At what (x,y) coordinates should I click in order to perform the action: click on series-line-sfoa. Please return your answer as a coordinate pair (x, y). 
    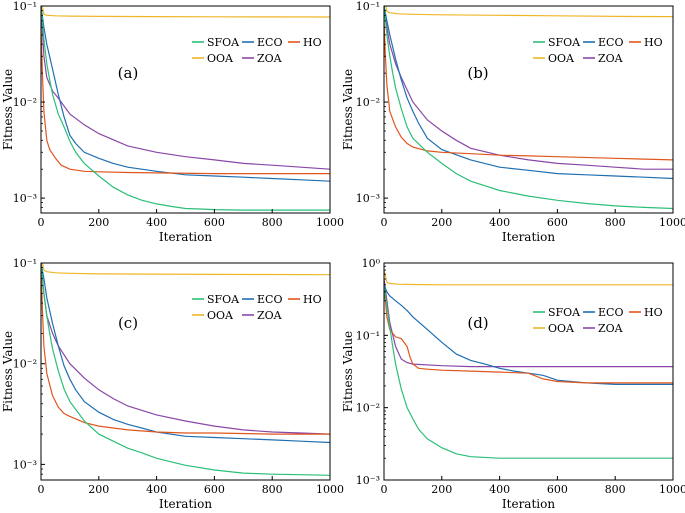
    Looking at the image, I should click on (528, 371).